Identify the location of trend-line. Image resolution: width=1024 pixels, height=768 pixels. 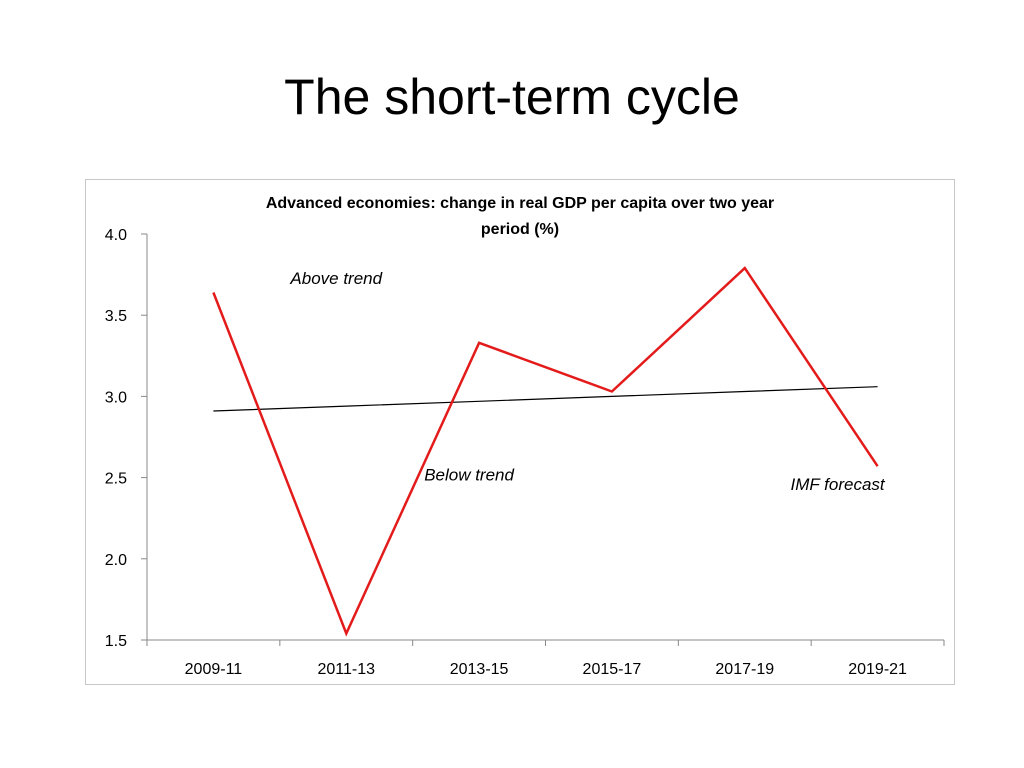
(545, 399).